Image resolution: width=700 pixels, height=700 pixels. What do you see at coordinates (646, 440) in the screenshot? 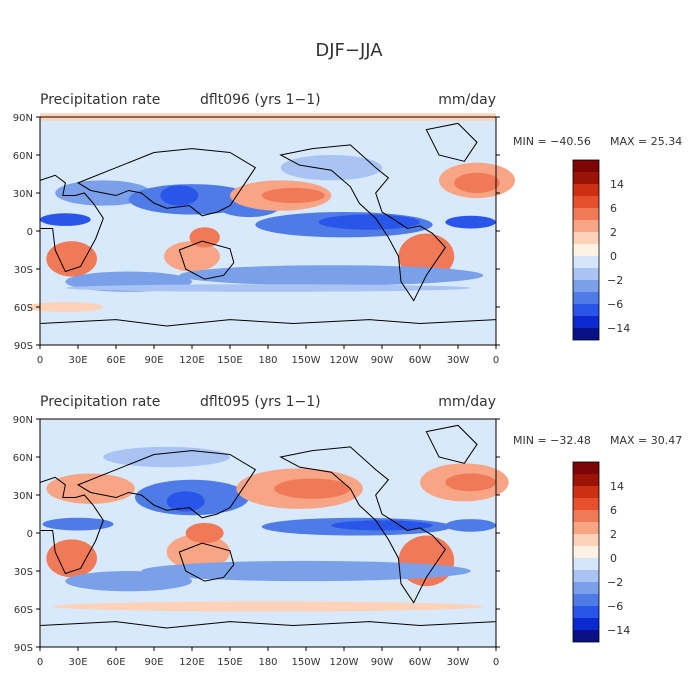
I see `panel-bottom-max: MAX = 30.47` at bounding box center [646, 440].